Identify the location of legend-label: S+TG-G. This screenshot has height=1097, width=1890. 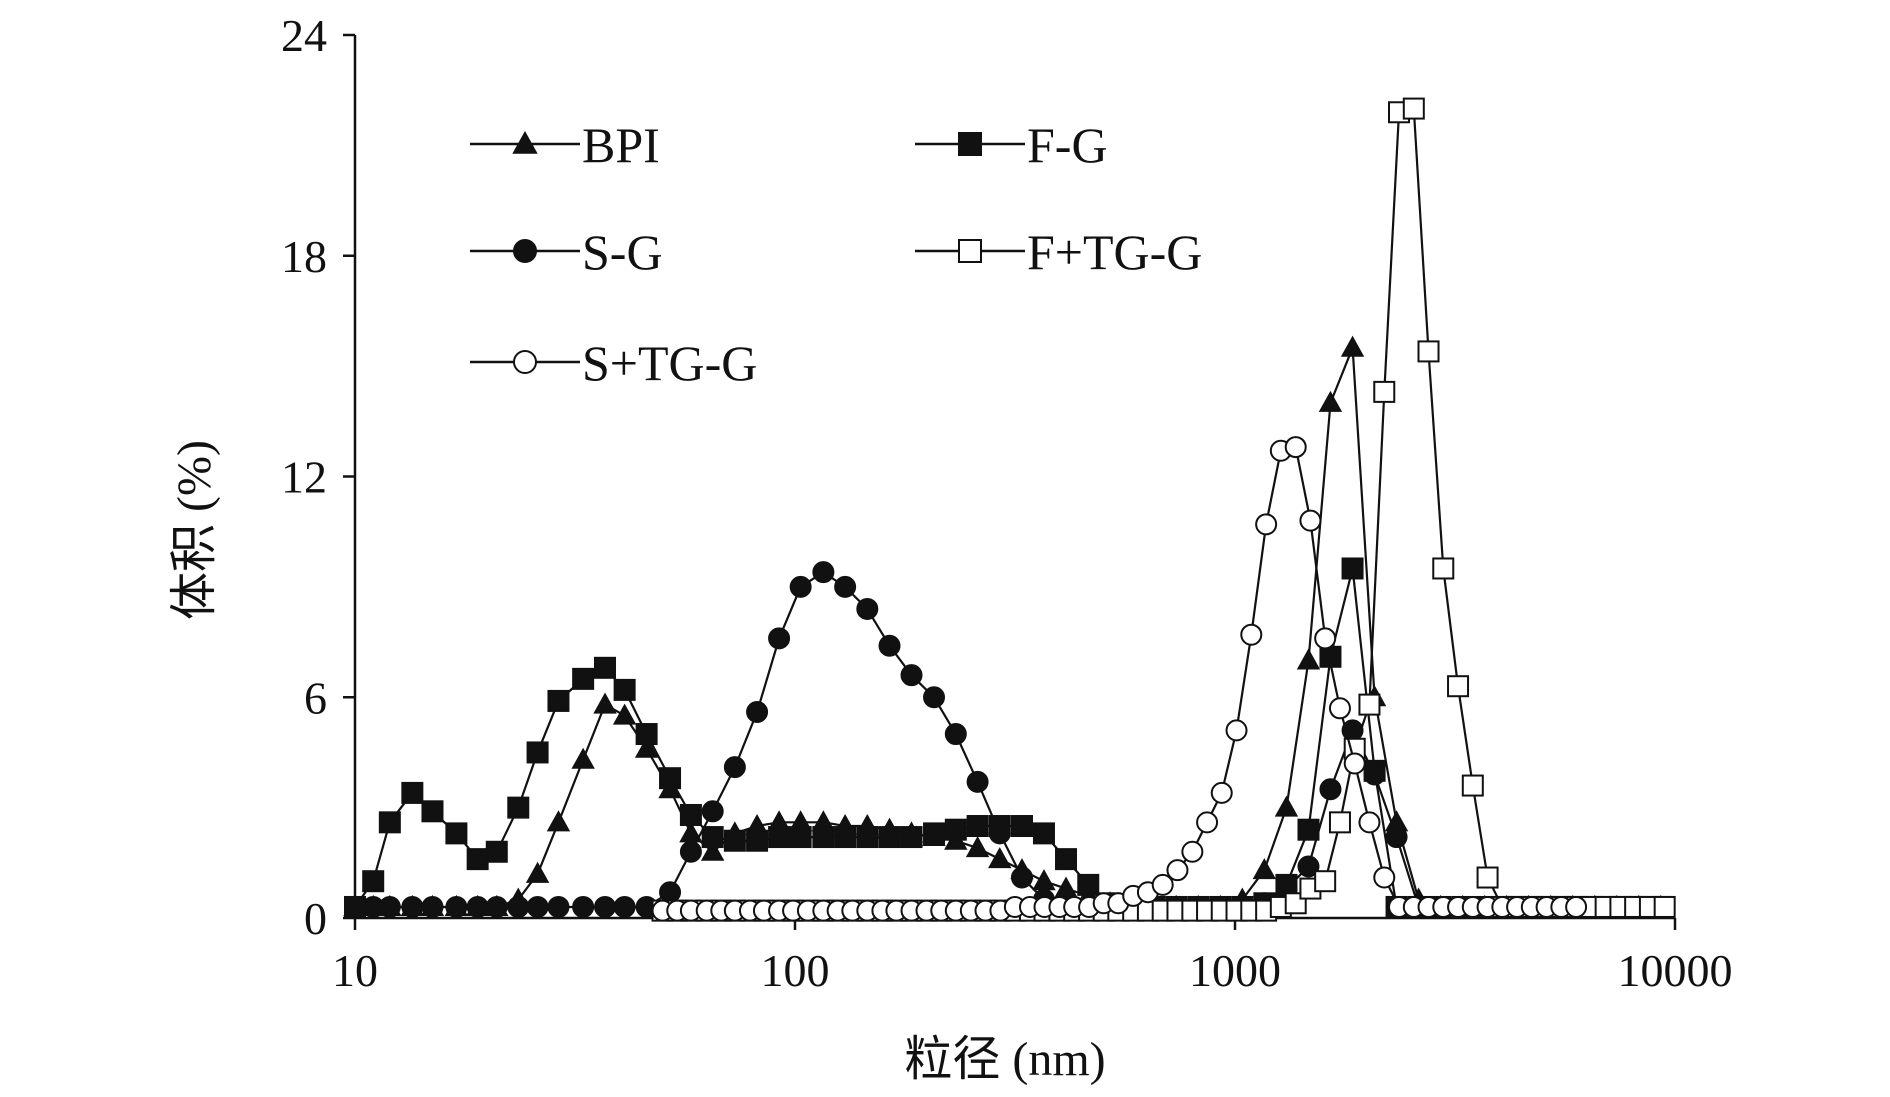
(669, 363).